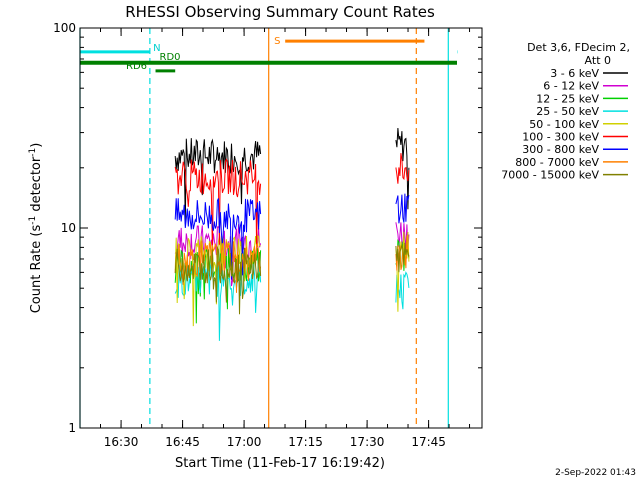 The width and height of the screenshot is (640, 480). I want to click on x-axis-label: Start Time (11-Feb-17 16:19:42), so click(280, 463).